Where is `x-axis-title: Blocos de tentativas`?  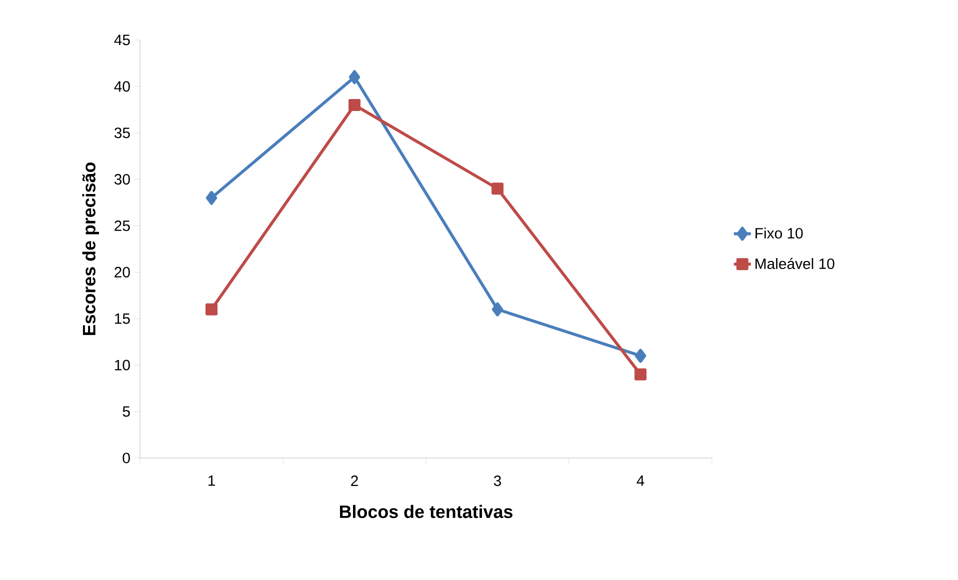
x-axis-title: Blocos de tentativas is located at coordinates (426, 511).